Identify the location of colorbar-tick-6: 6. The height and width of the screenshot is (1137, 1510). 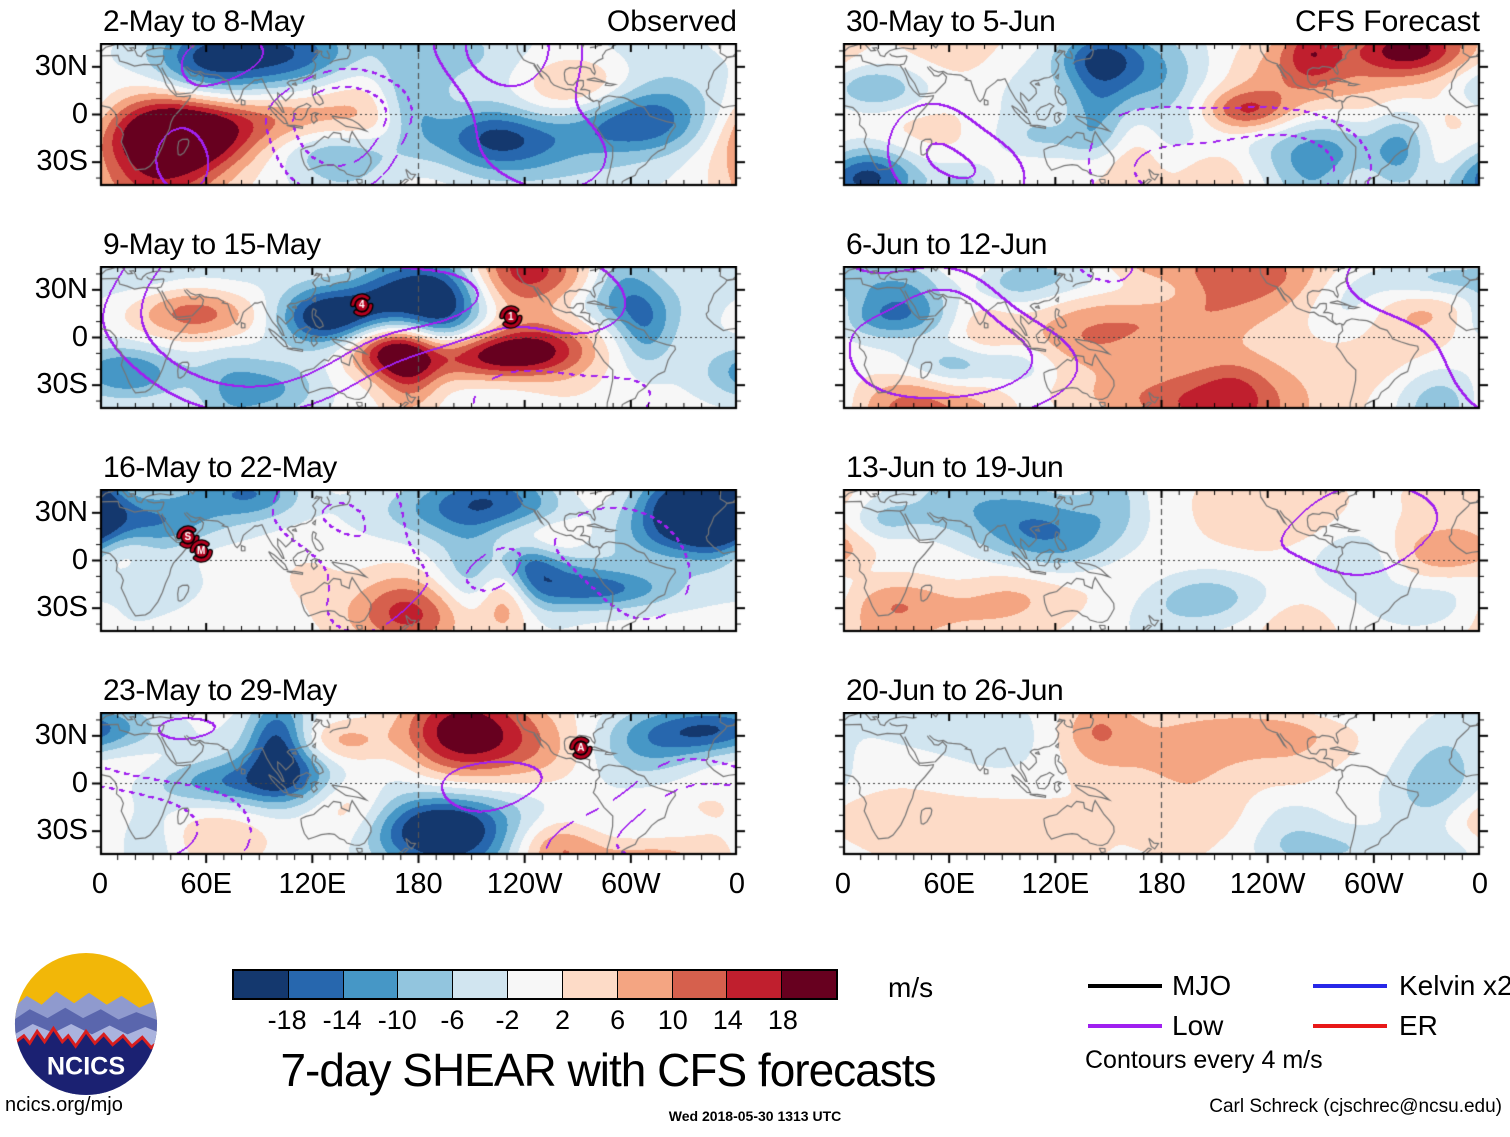
(618, 1020).